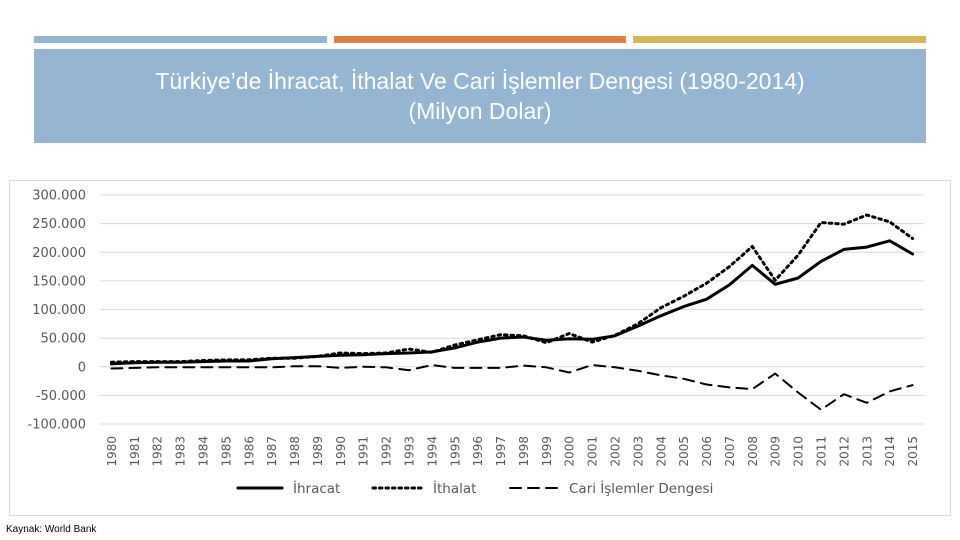 This screenshot has width=960, height=540. I want to click on x-tick-label: 1983, so click(181, 451).